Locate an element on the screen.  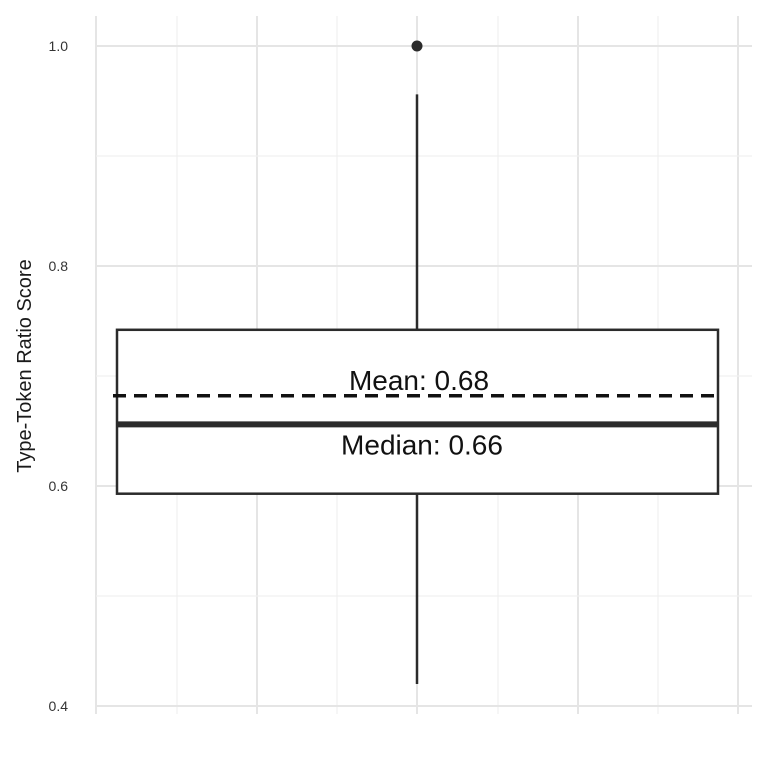
mean-annotation: Mean: 0.68 is located at coordinates (419, 380).